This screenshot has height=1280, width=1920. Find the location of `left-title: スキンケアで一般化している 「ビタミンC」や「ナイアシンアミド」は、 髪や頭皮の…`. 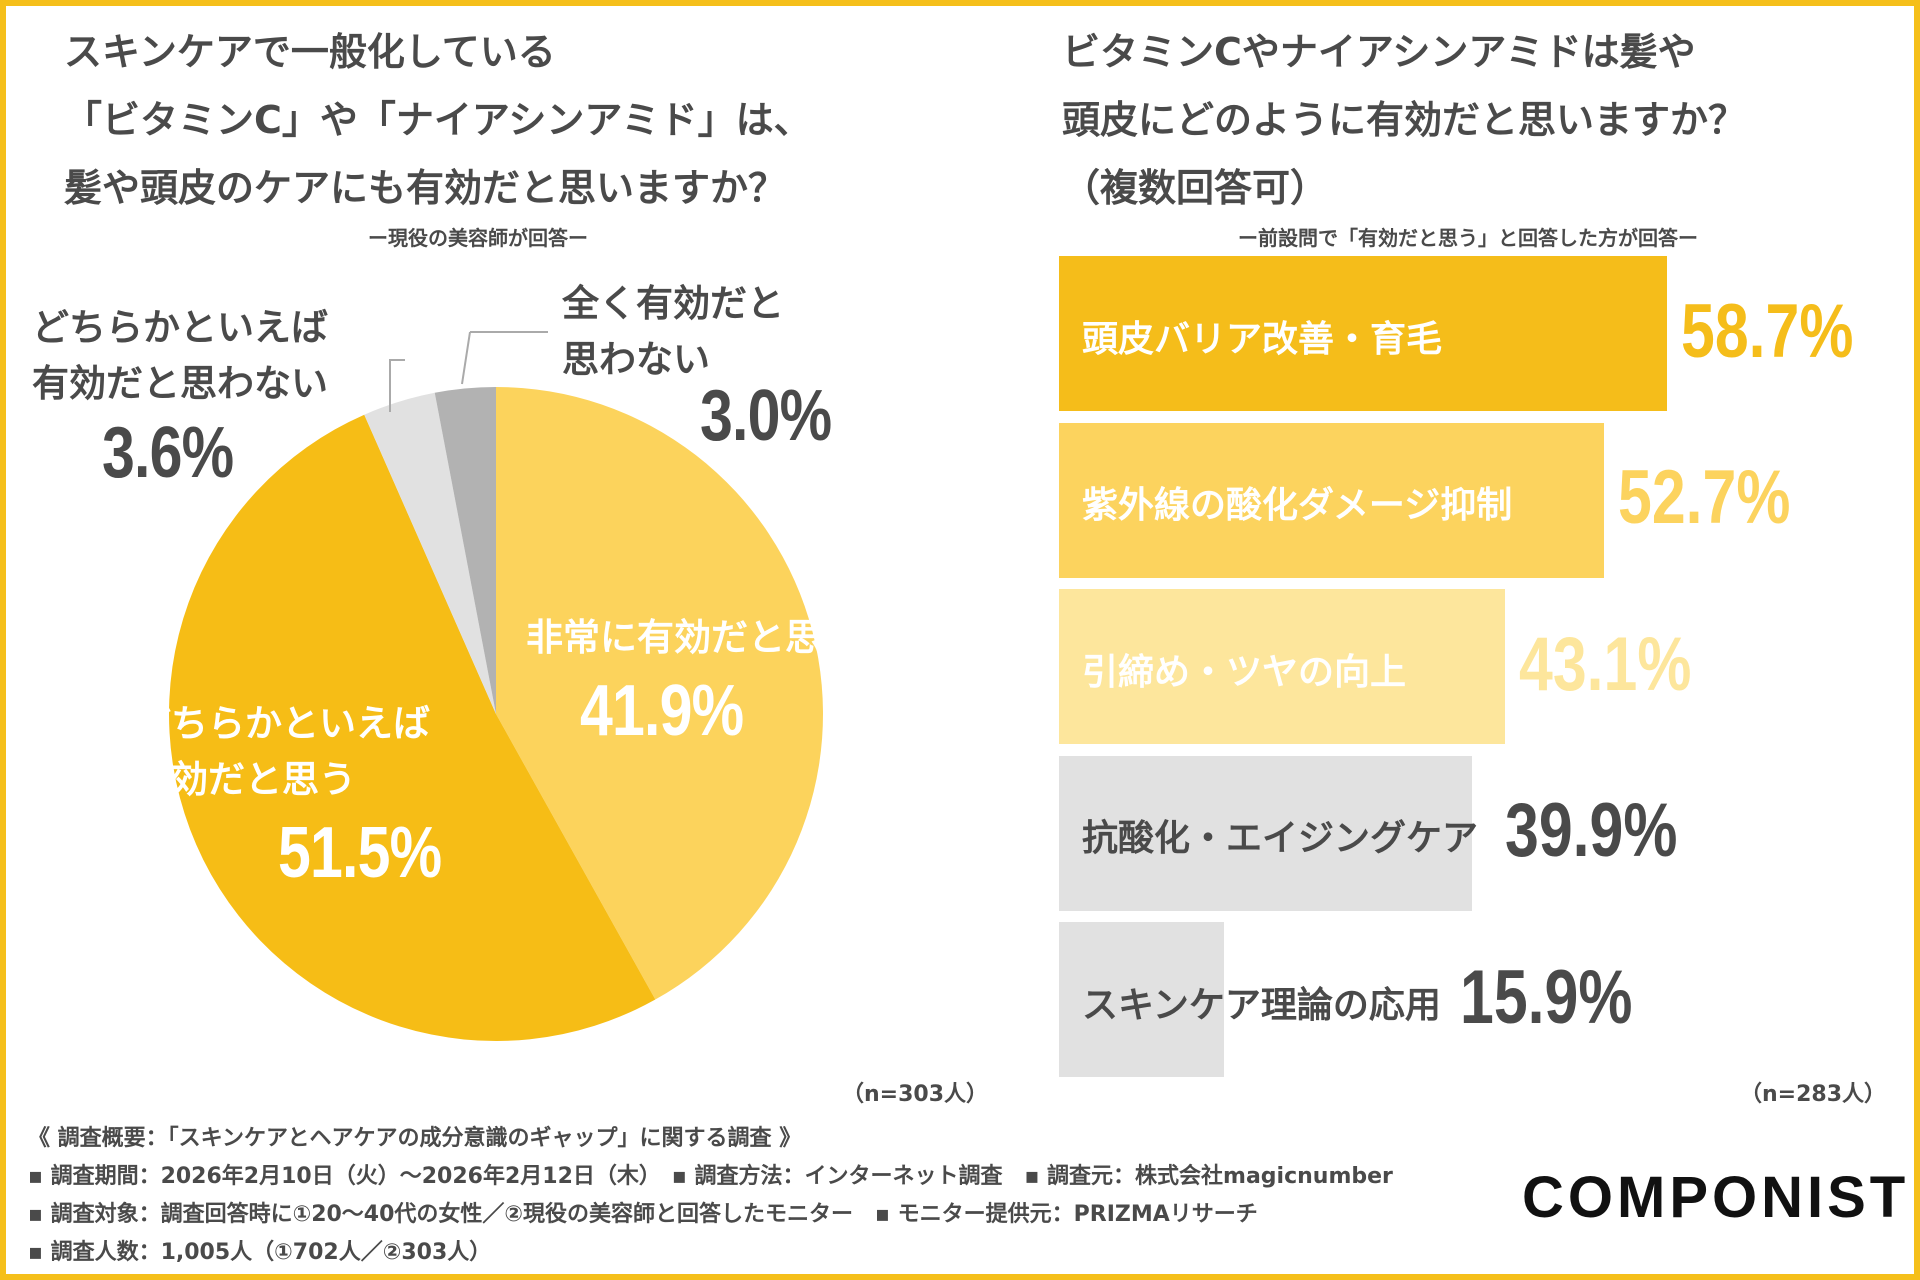

left-title: スキンケアで一般化している 「ビタミンC」や「ナイアシンアミド」は、 髪や頭皮の… is located at coordinates (438, 120).